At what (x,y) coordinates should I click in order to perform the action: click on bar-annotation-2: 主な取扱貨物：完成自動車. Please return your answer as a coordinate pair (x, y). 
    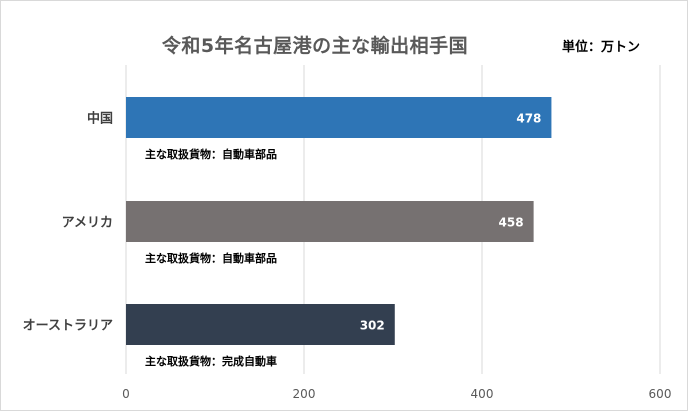
    Looking at the image, I should click on (211, 361).